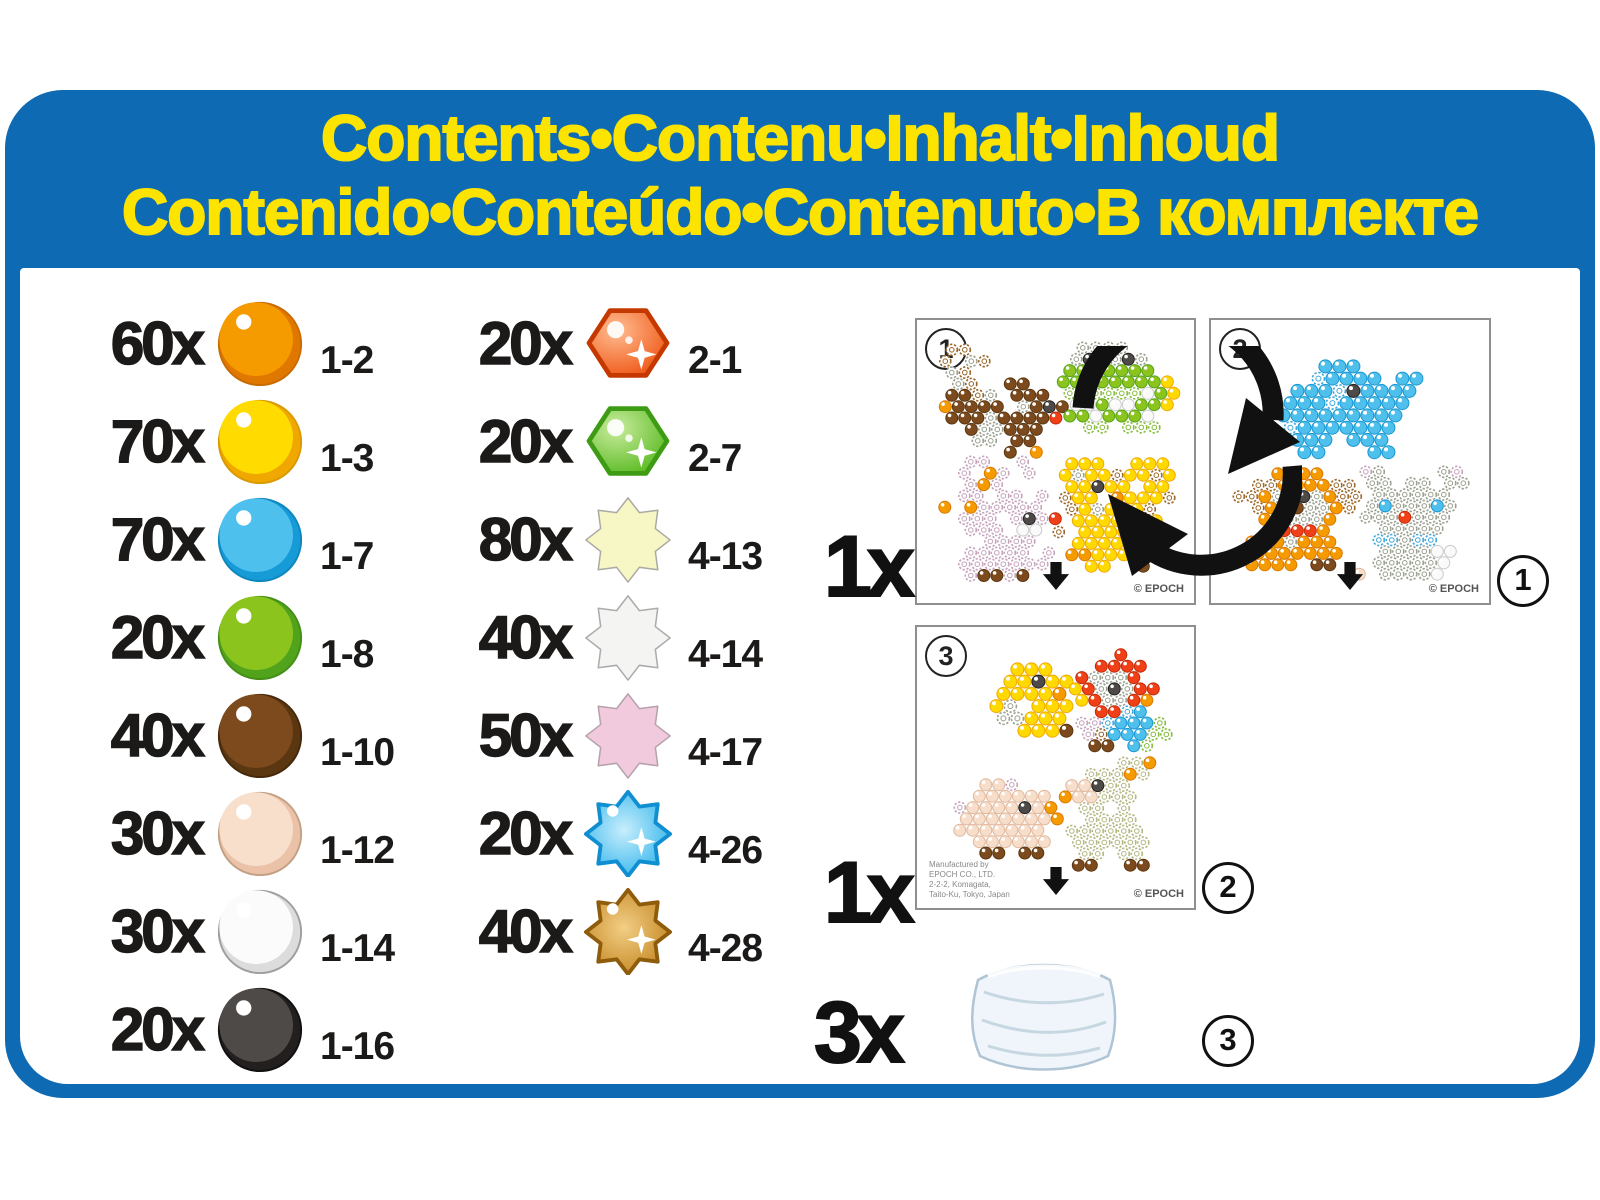  I want to click on bead-code: 4-28, so click(725, 948).